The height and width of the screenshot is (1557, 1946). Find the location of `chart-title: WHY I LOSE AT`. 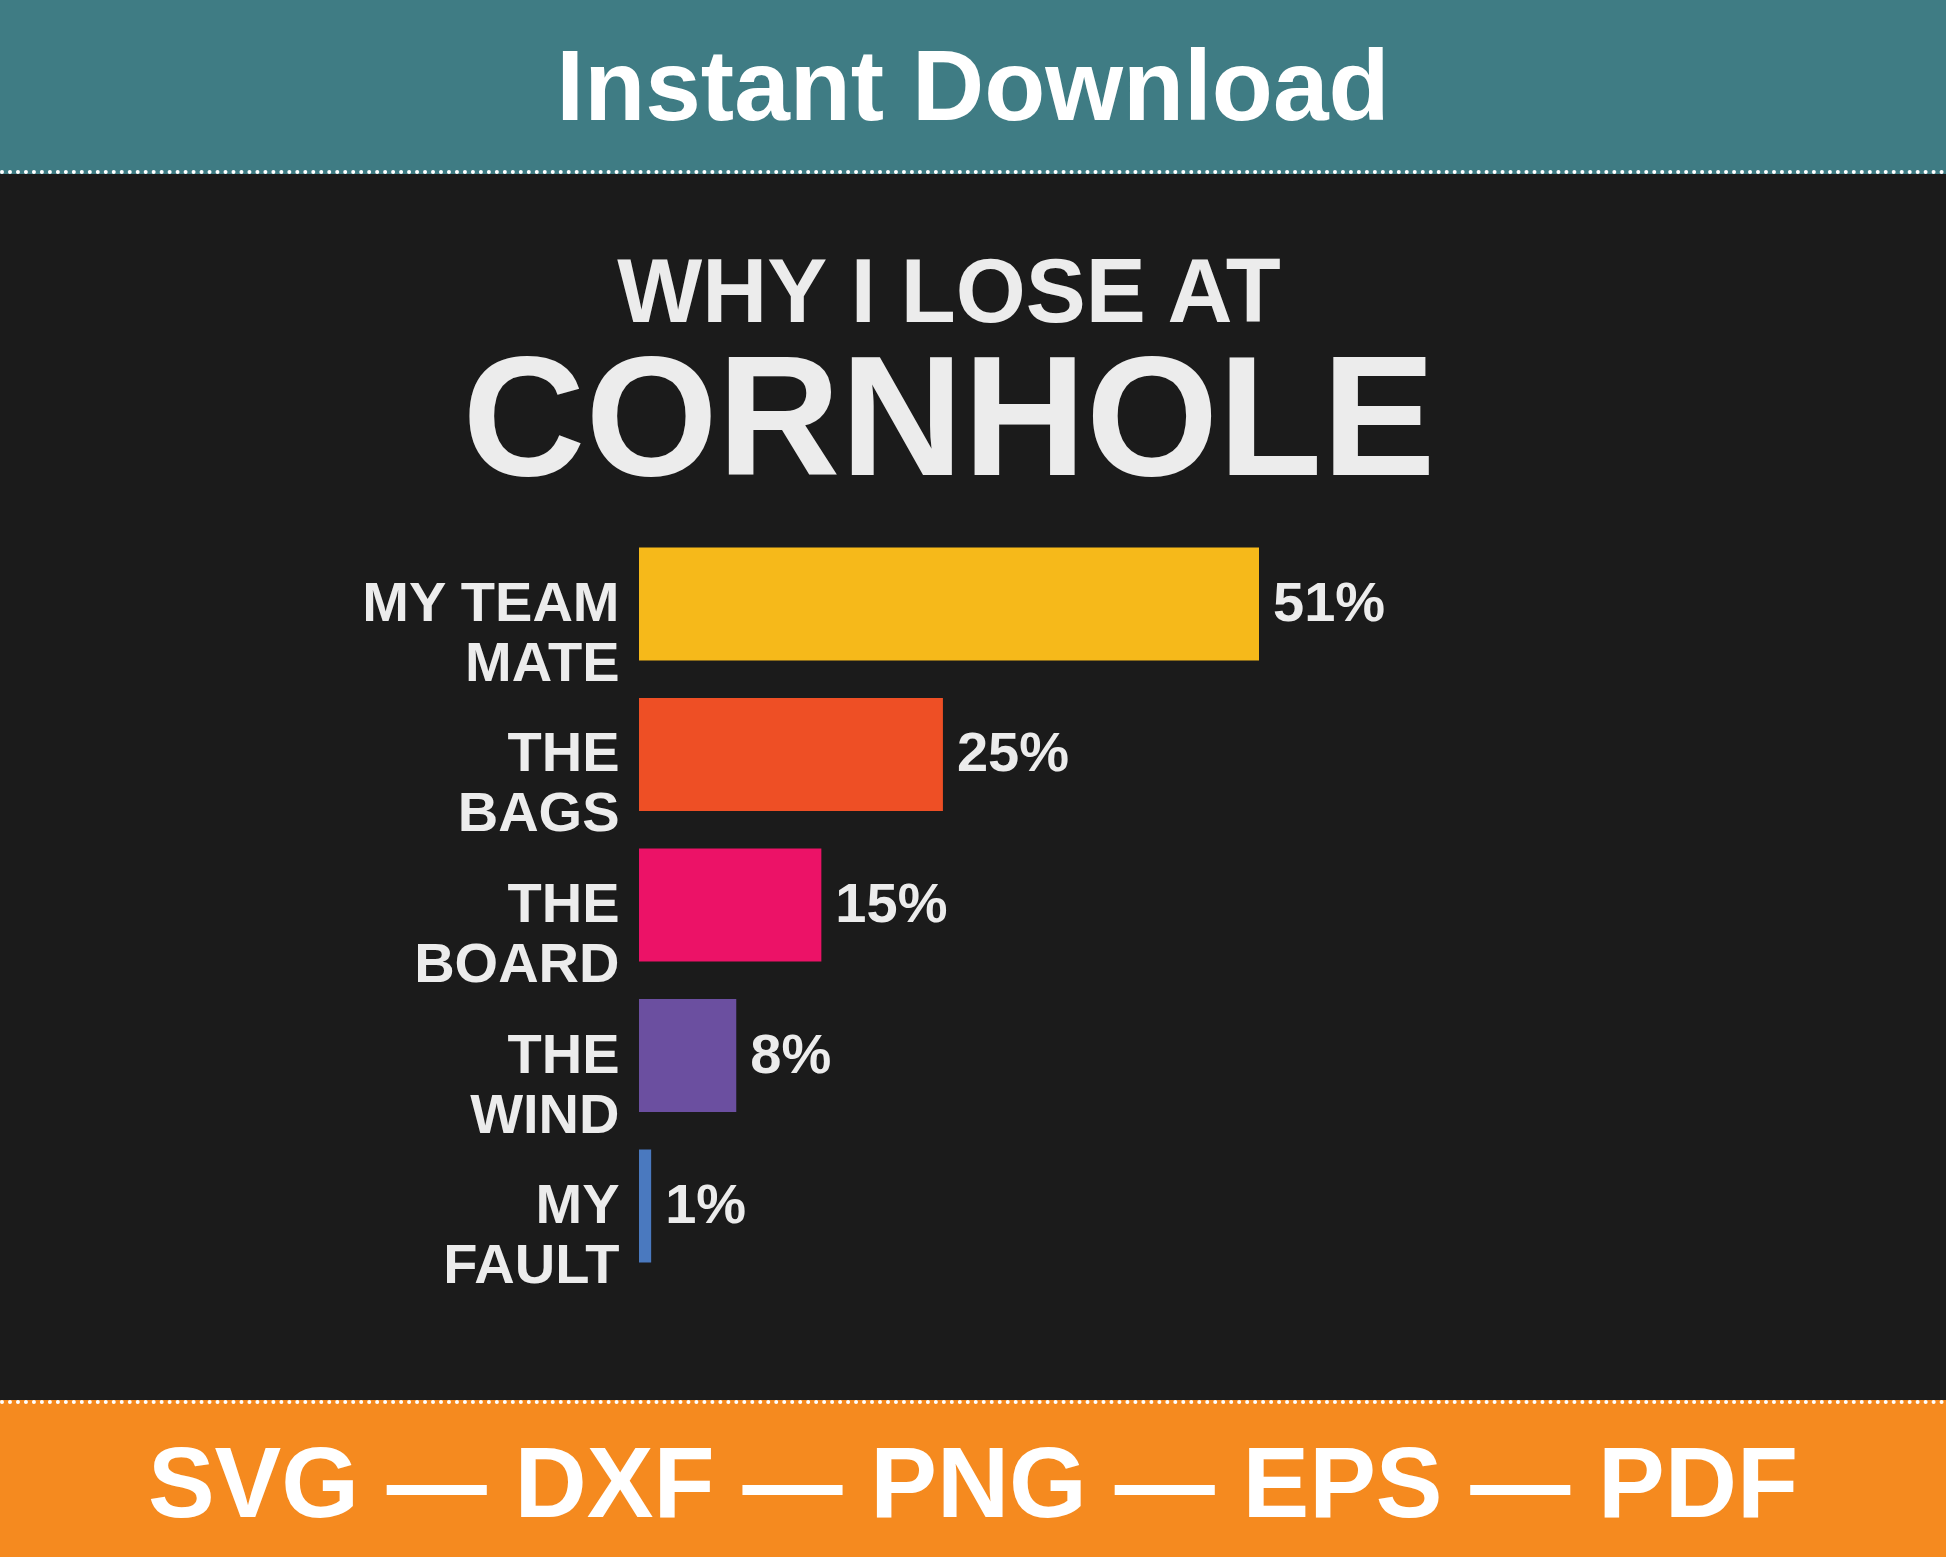

chart-title: WHY I LOSE AT is located at coordinates (949, 291).